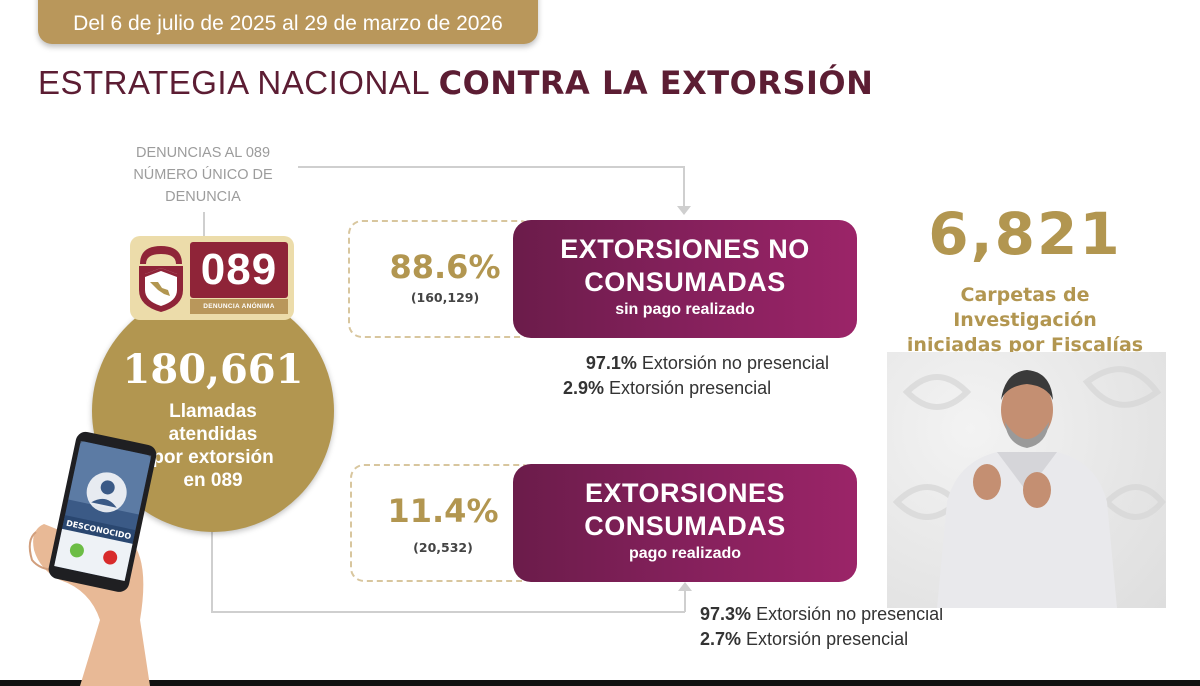 The image size is (1200, 686). Describe the element at coordinates (685, 493) in the screenshot. I see `card-title-line: EXTORSIONES` at that location.